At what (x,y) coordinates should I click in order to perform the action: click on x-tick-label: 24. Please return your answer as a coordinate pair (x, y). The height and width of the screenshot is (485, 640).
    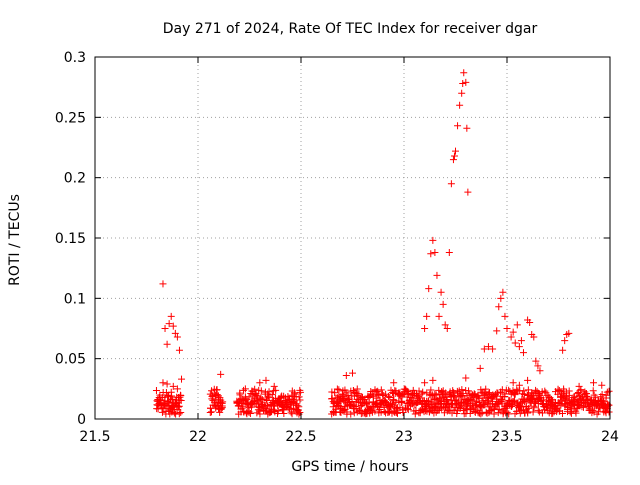
    Looking at the image, I should click on (610, 437).